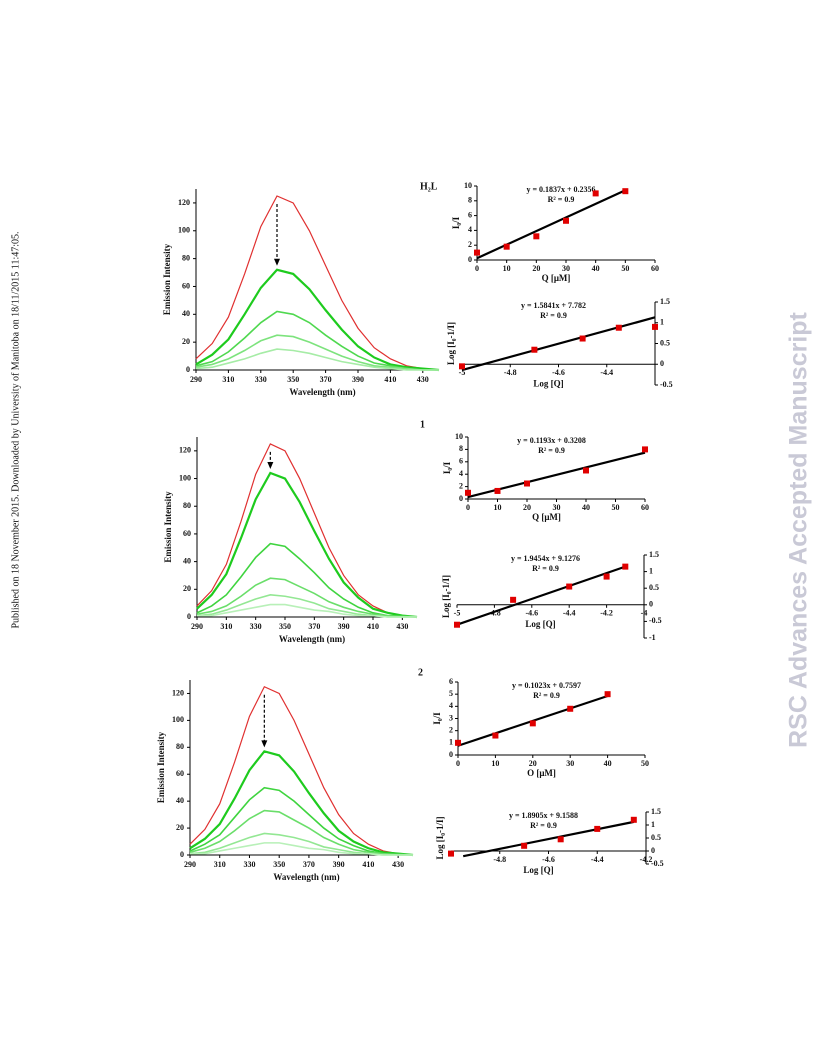  Describe the element at coordinates (451, 693) in the screenshot. I see `y-tick-label: 5` at that location.